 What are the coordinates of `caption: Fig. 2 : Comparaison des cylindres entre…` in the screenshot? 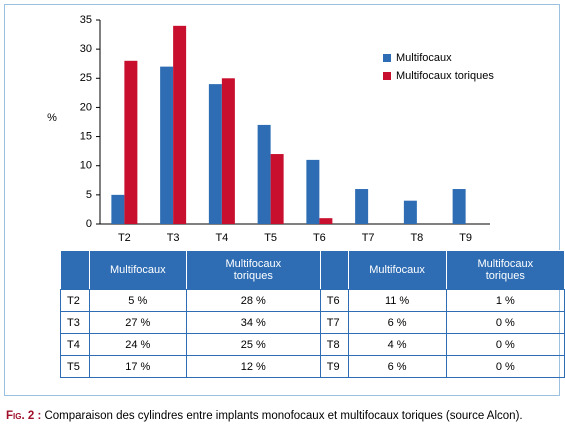 It's located at (264, 416).